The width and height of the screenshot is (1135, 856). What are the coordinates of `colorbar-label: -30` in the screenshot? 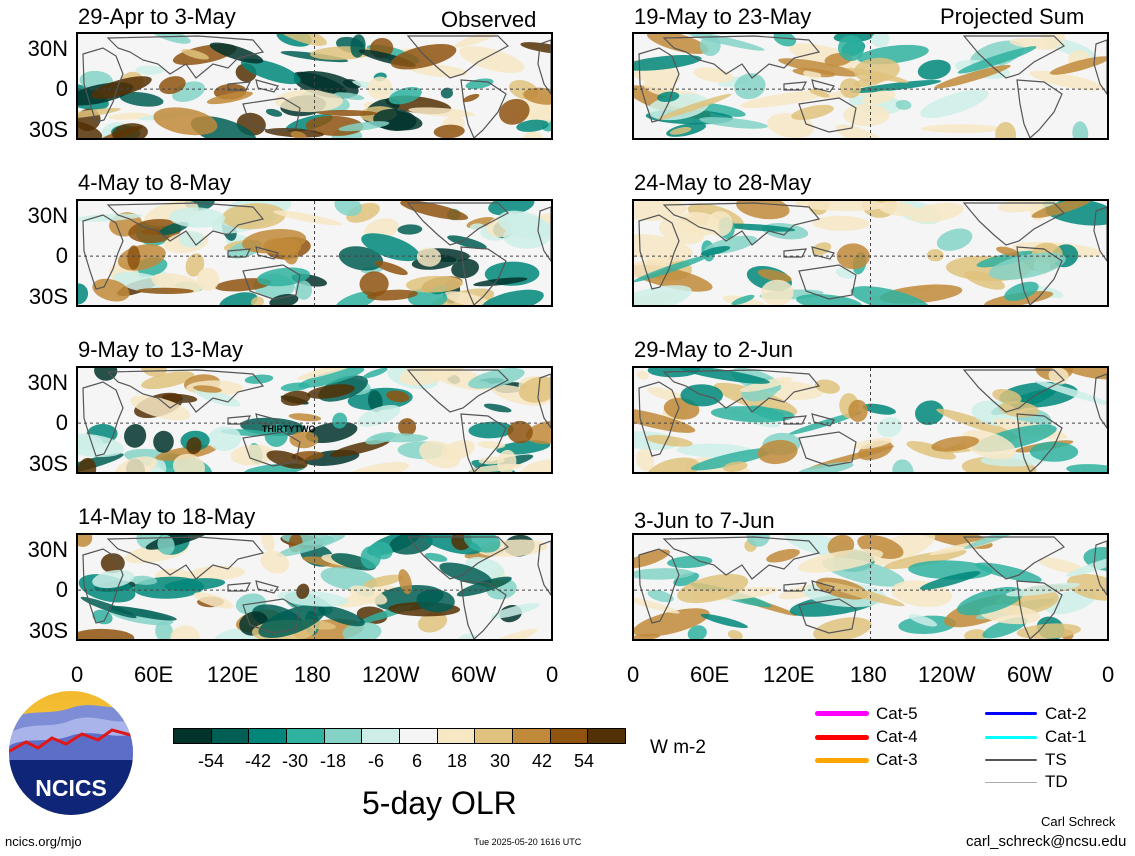 It's located at (295, 761).